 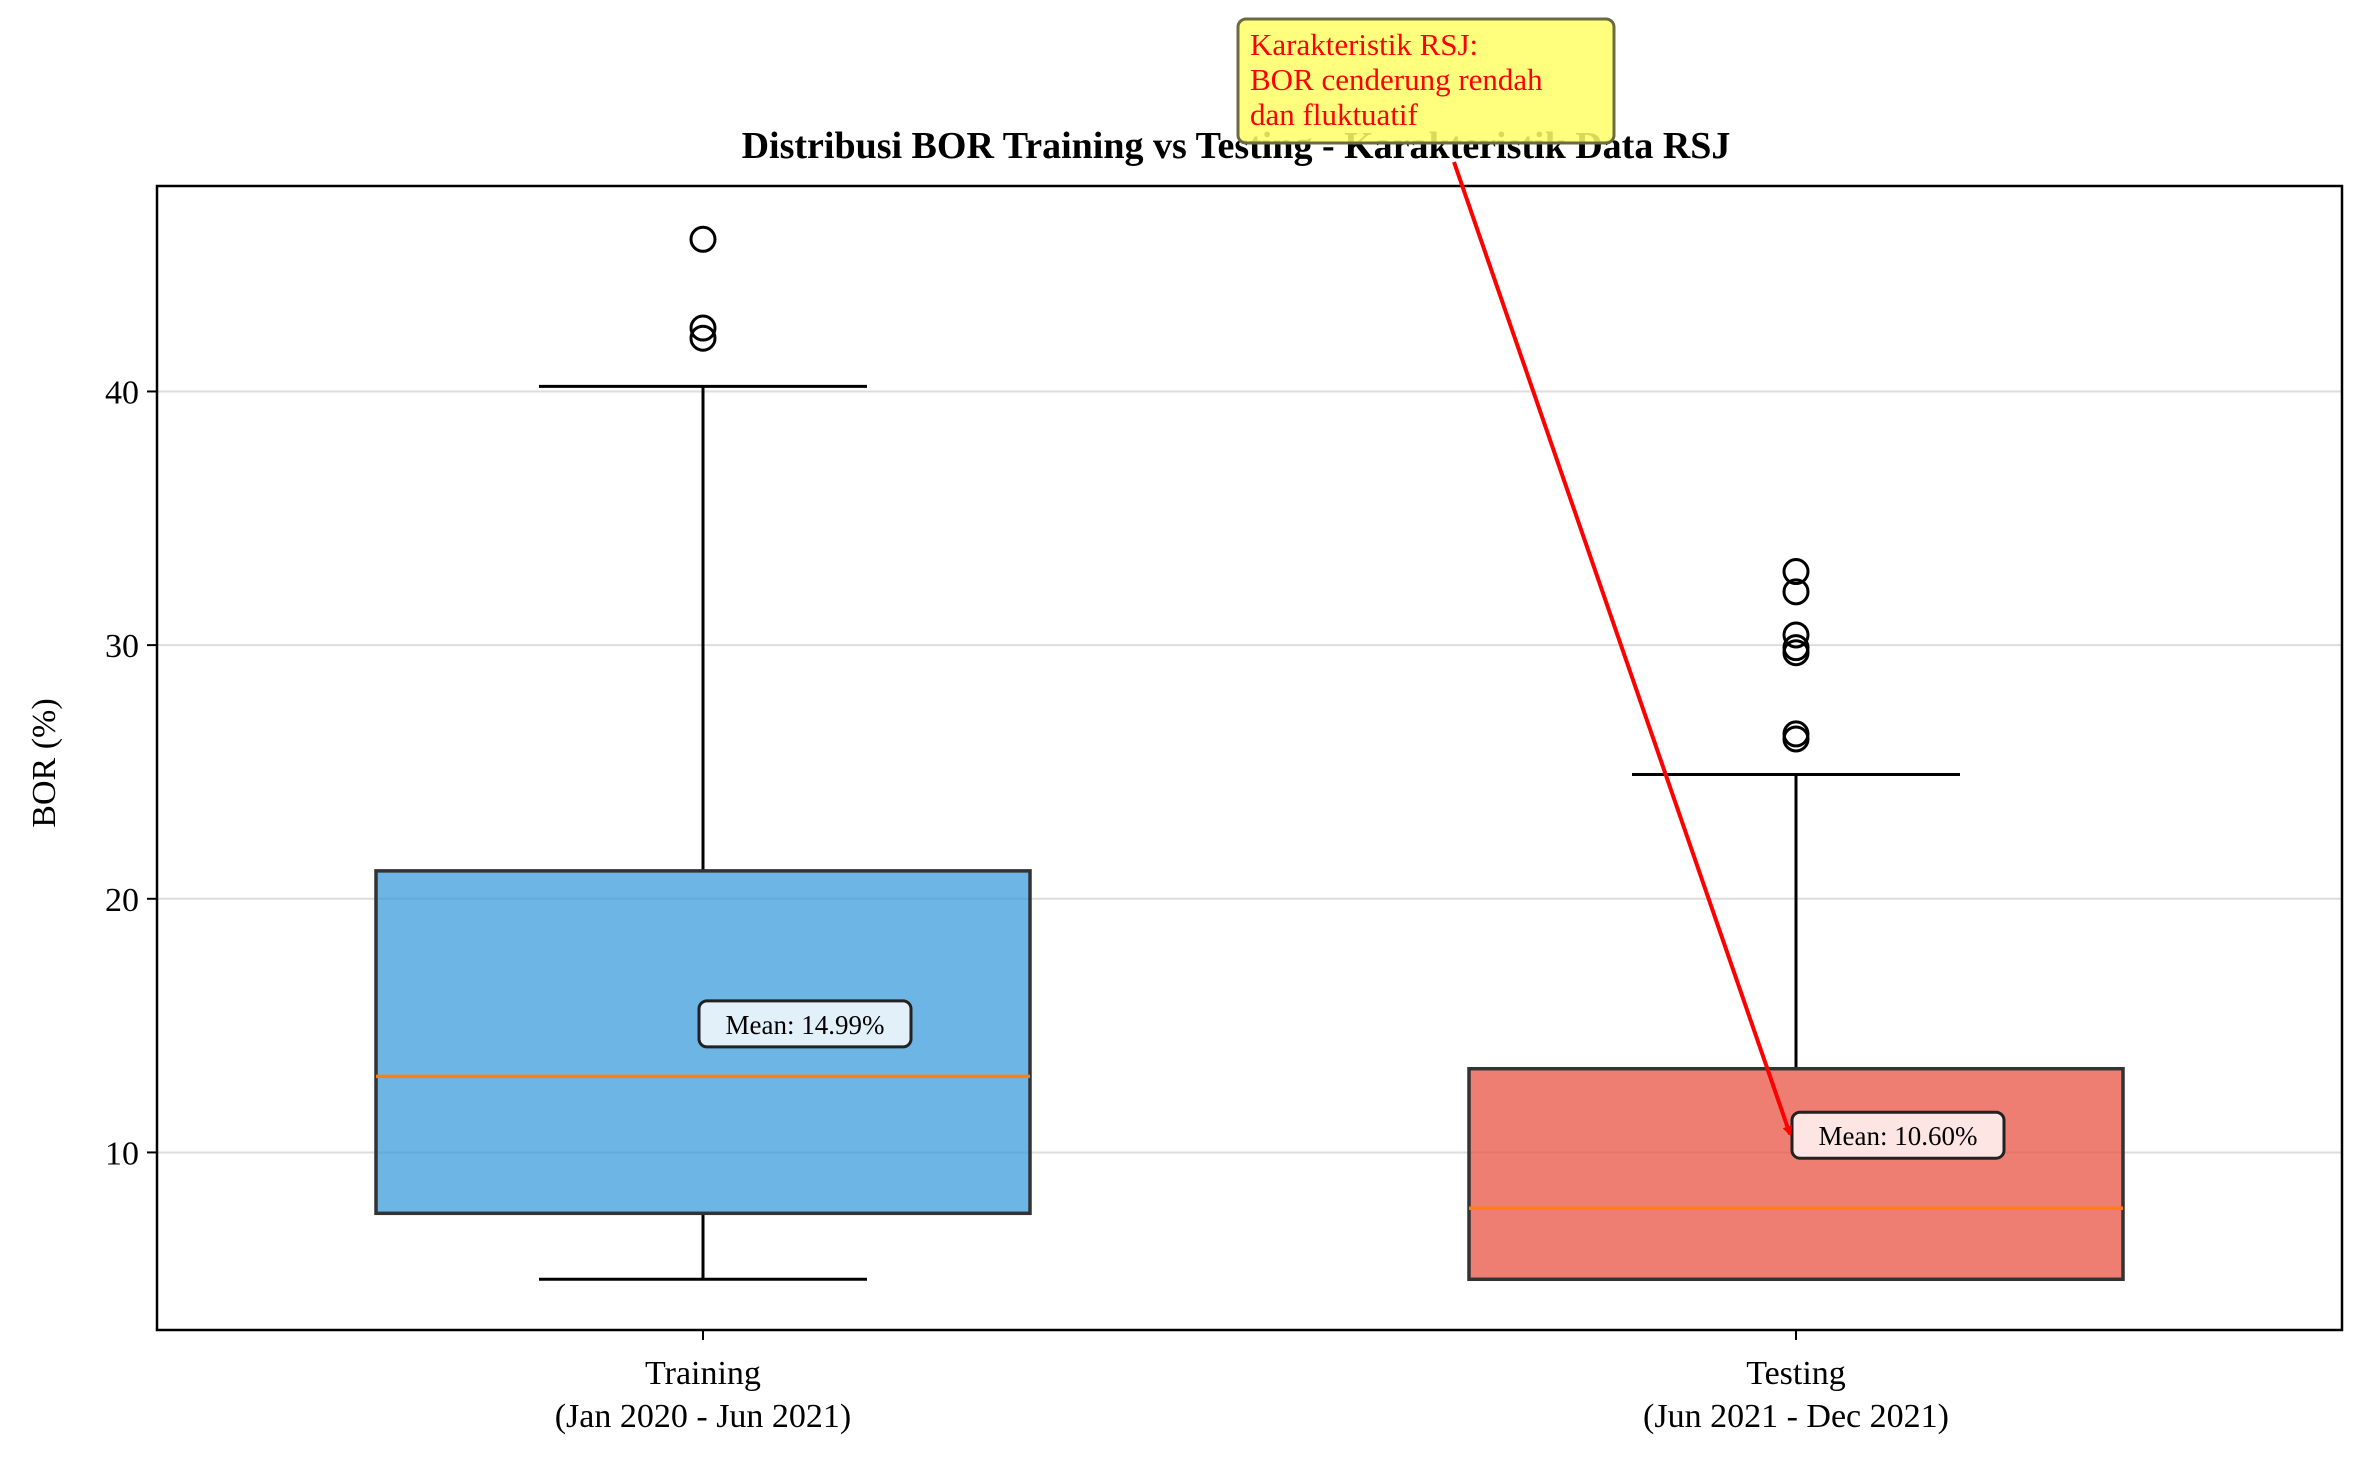 I want to click on annotation-text: dan fluktuatif, so click(x=1334, y=114).